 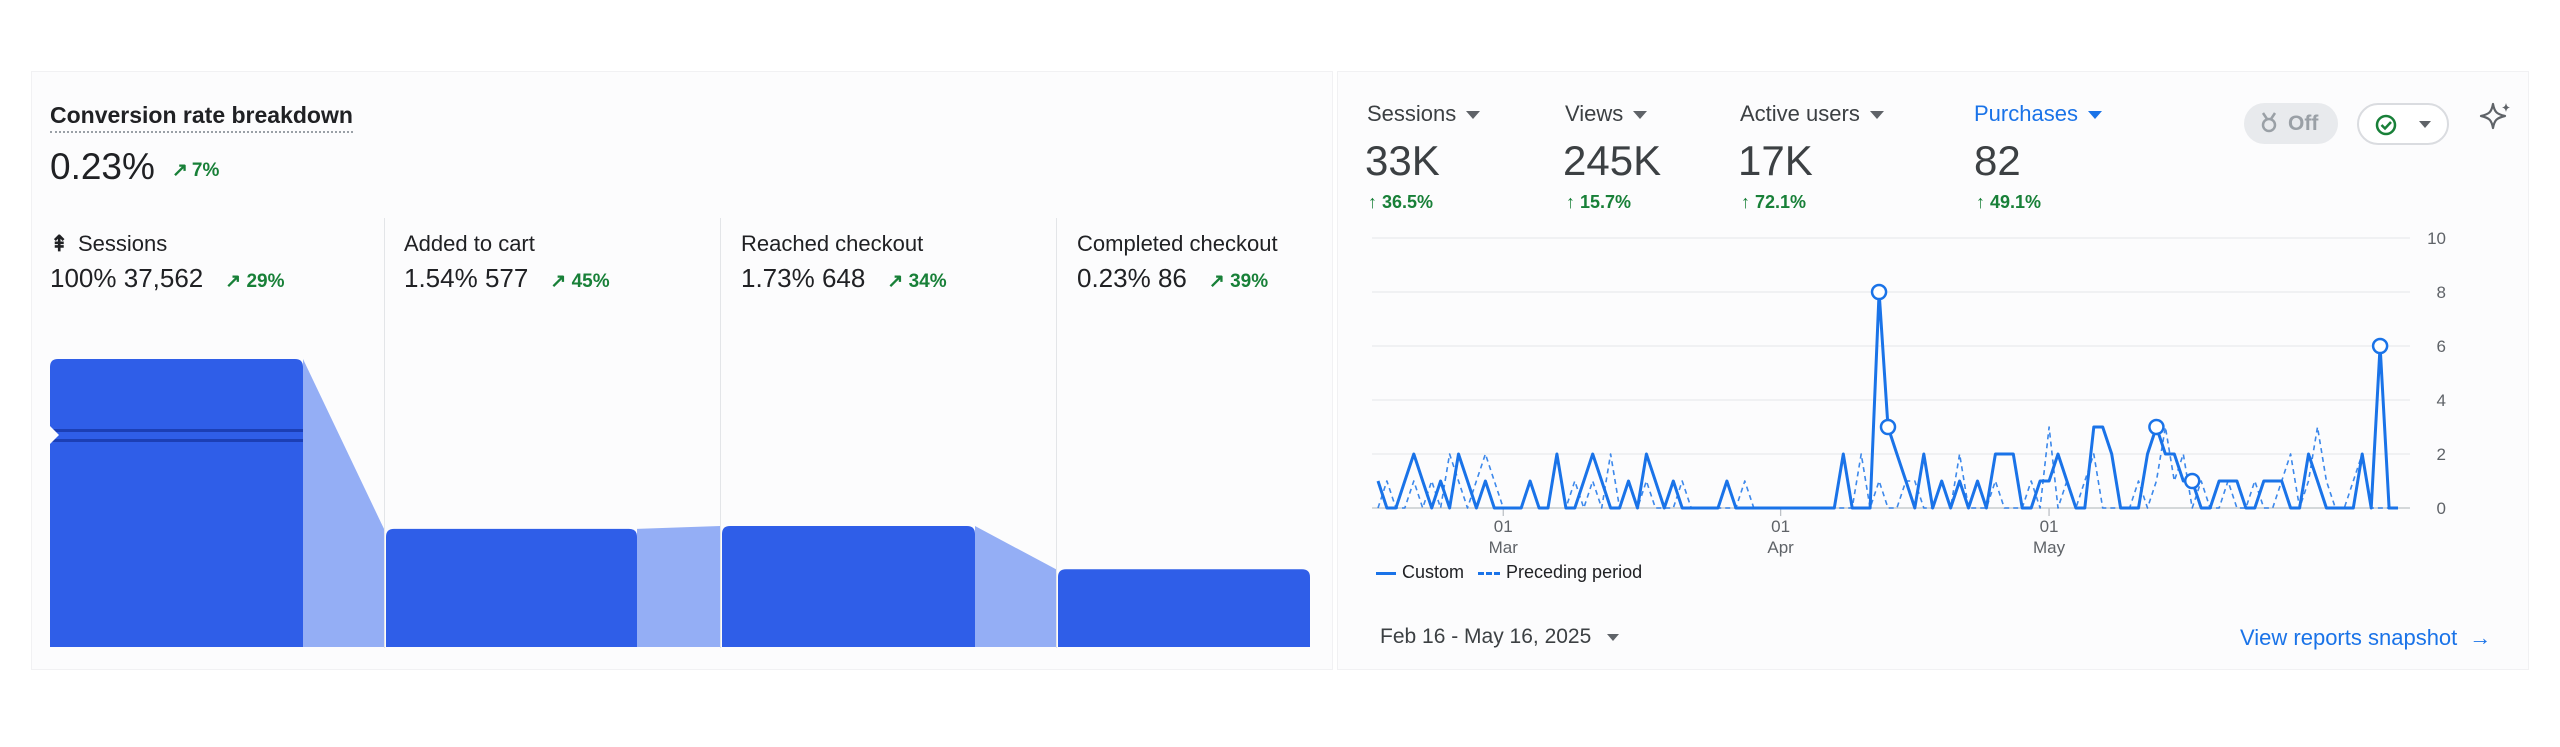 What do you see at coordinates (832, 243) in the screenshot?
I see `step-reached-checkout-label: Reached checkout` at bounding box center [832, 243].